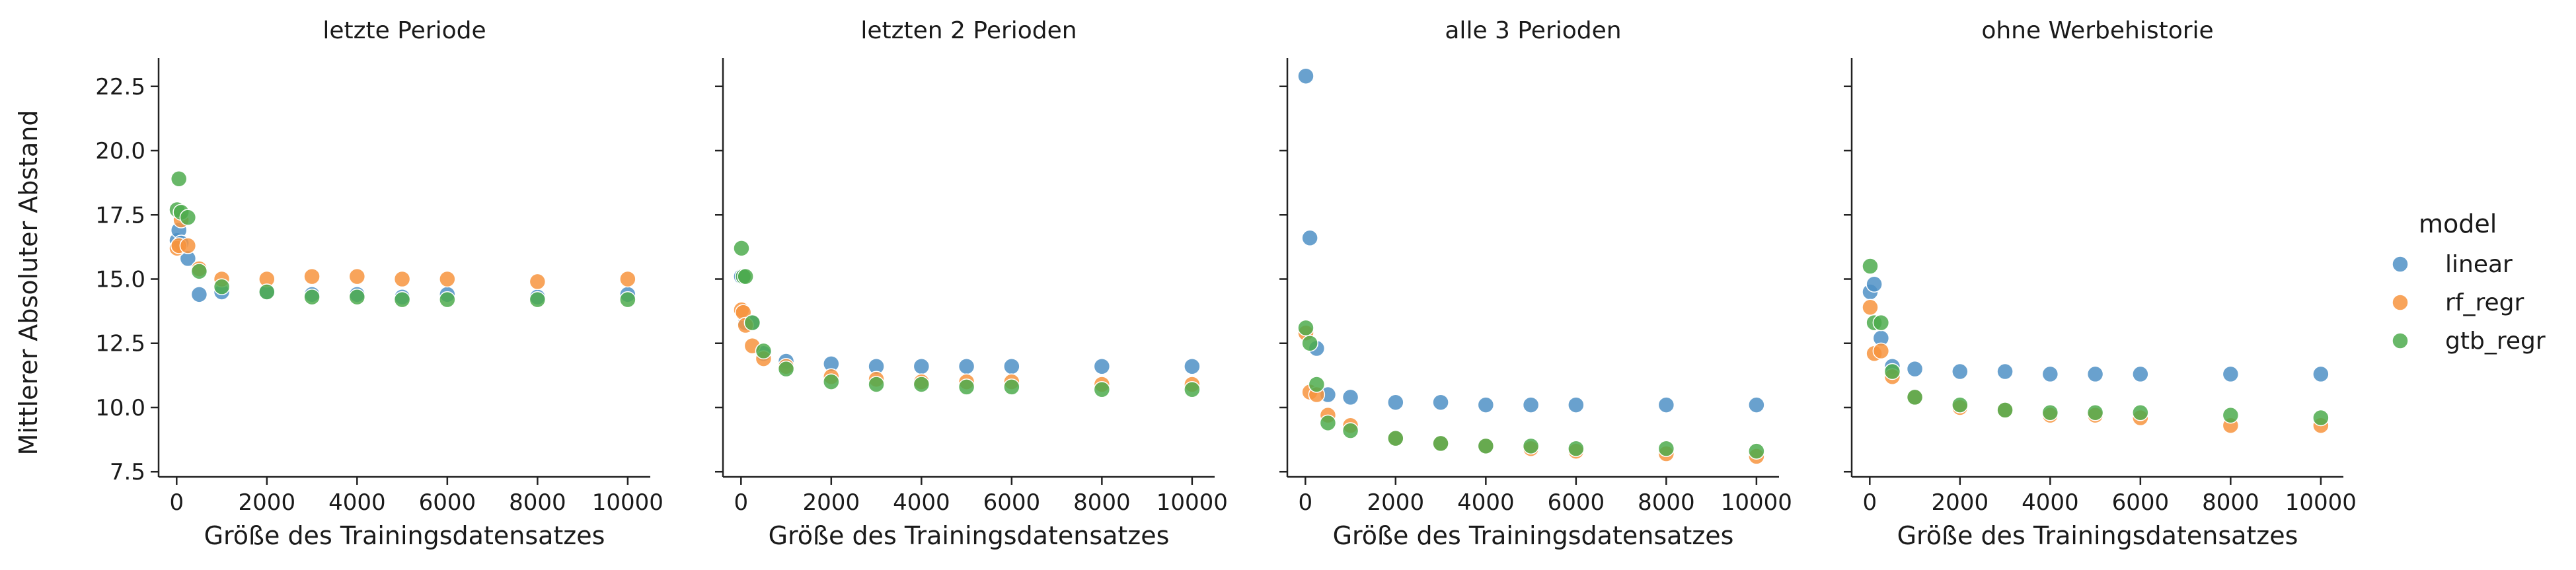  What do you see at coordinates (404, 30) in the screenshot?
I see `facet-title: letzte Periode` at bounding box center [404, 30].